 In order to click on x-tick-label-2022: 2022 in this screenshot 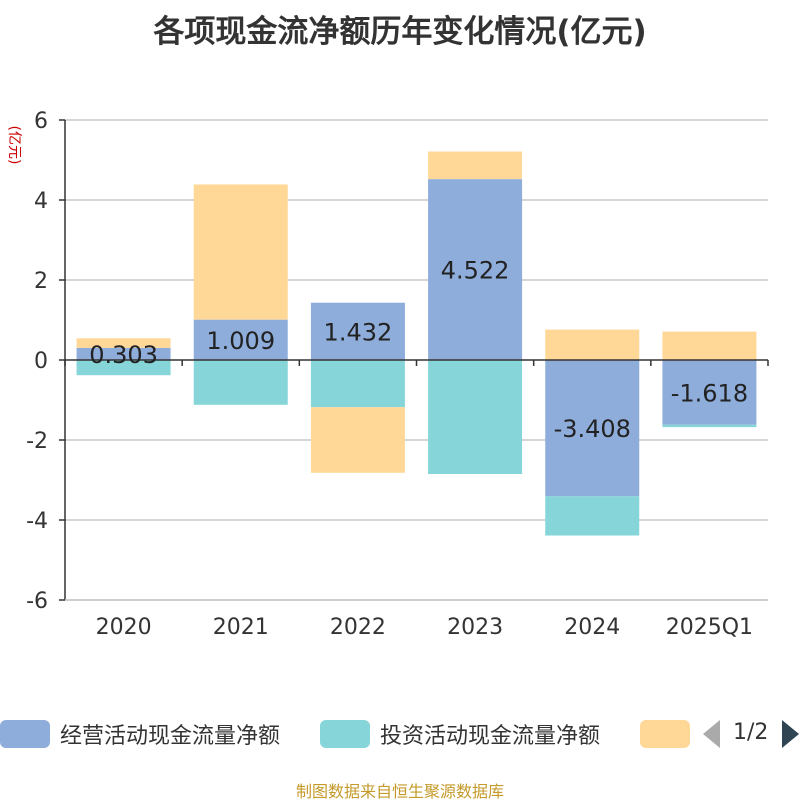, I will do `click(358, 627)`.